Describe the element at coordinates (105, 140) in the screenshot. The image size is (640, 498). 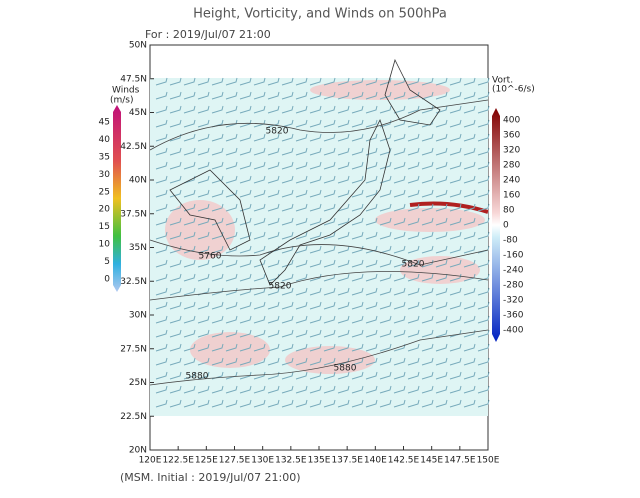
I see `wind-bar-label: 40` at that location.